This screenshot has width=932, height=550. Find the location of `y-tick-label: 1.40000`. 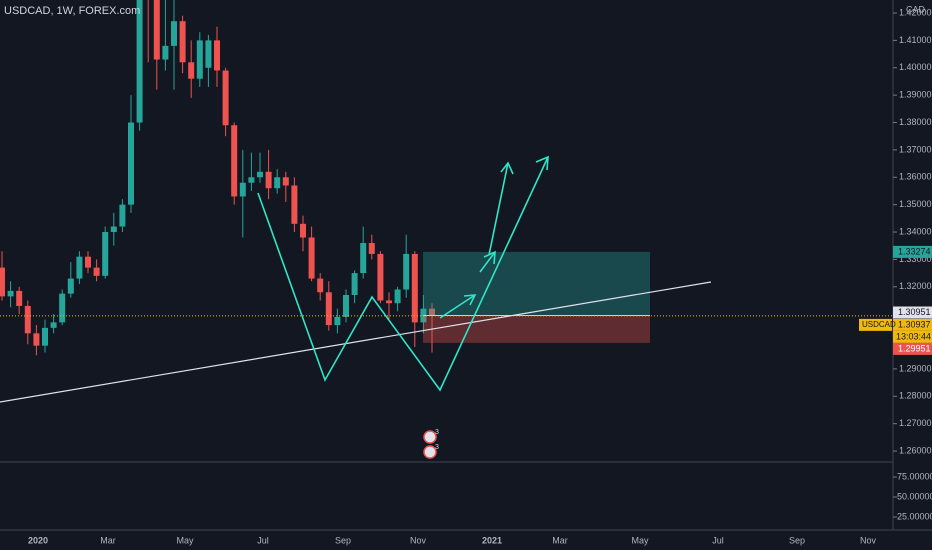

y-tick-label: 1.40000 is located at coordinates (915, 67).